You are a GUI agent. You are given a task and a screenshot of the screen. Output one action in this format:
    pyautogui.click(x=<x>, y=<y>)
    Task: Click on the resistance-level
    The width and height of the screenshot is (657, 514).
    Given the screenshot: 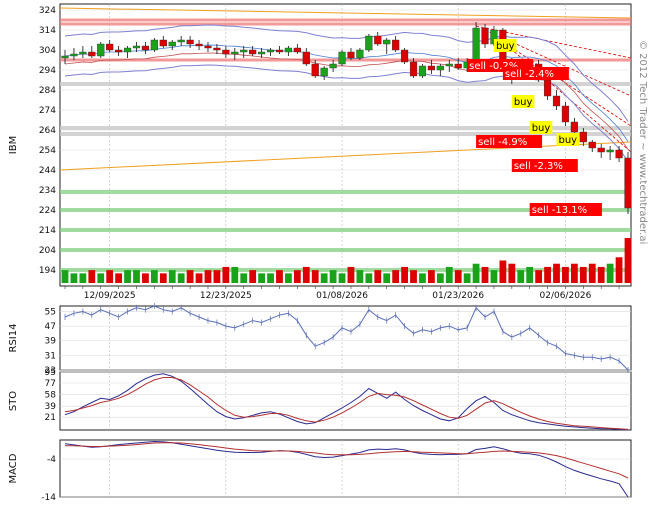 What is the action you would take?
    pyautogui.click(x=345, y=20)
    